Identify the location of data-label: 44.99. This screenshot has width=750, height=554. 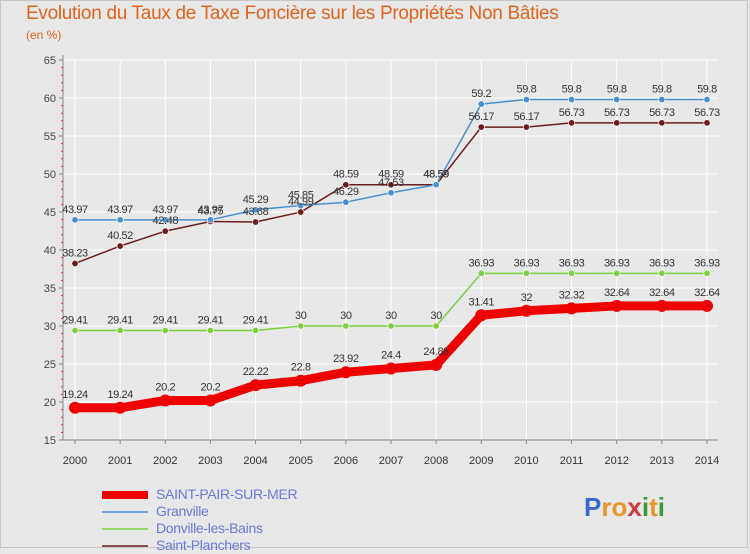
(301, 202).